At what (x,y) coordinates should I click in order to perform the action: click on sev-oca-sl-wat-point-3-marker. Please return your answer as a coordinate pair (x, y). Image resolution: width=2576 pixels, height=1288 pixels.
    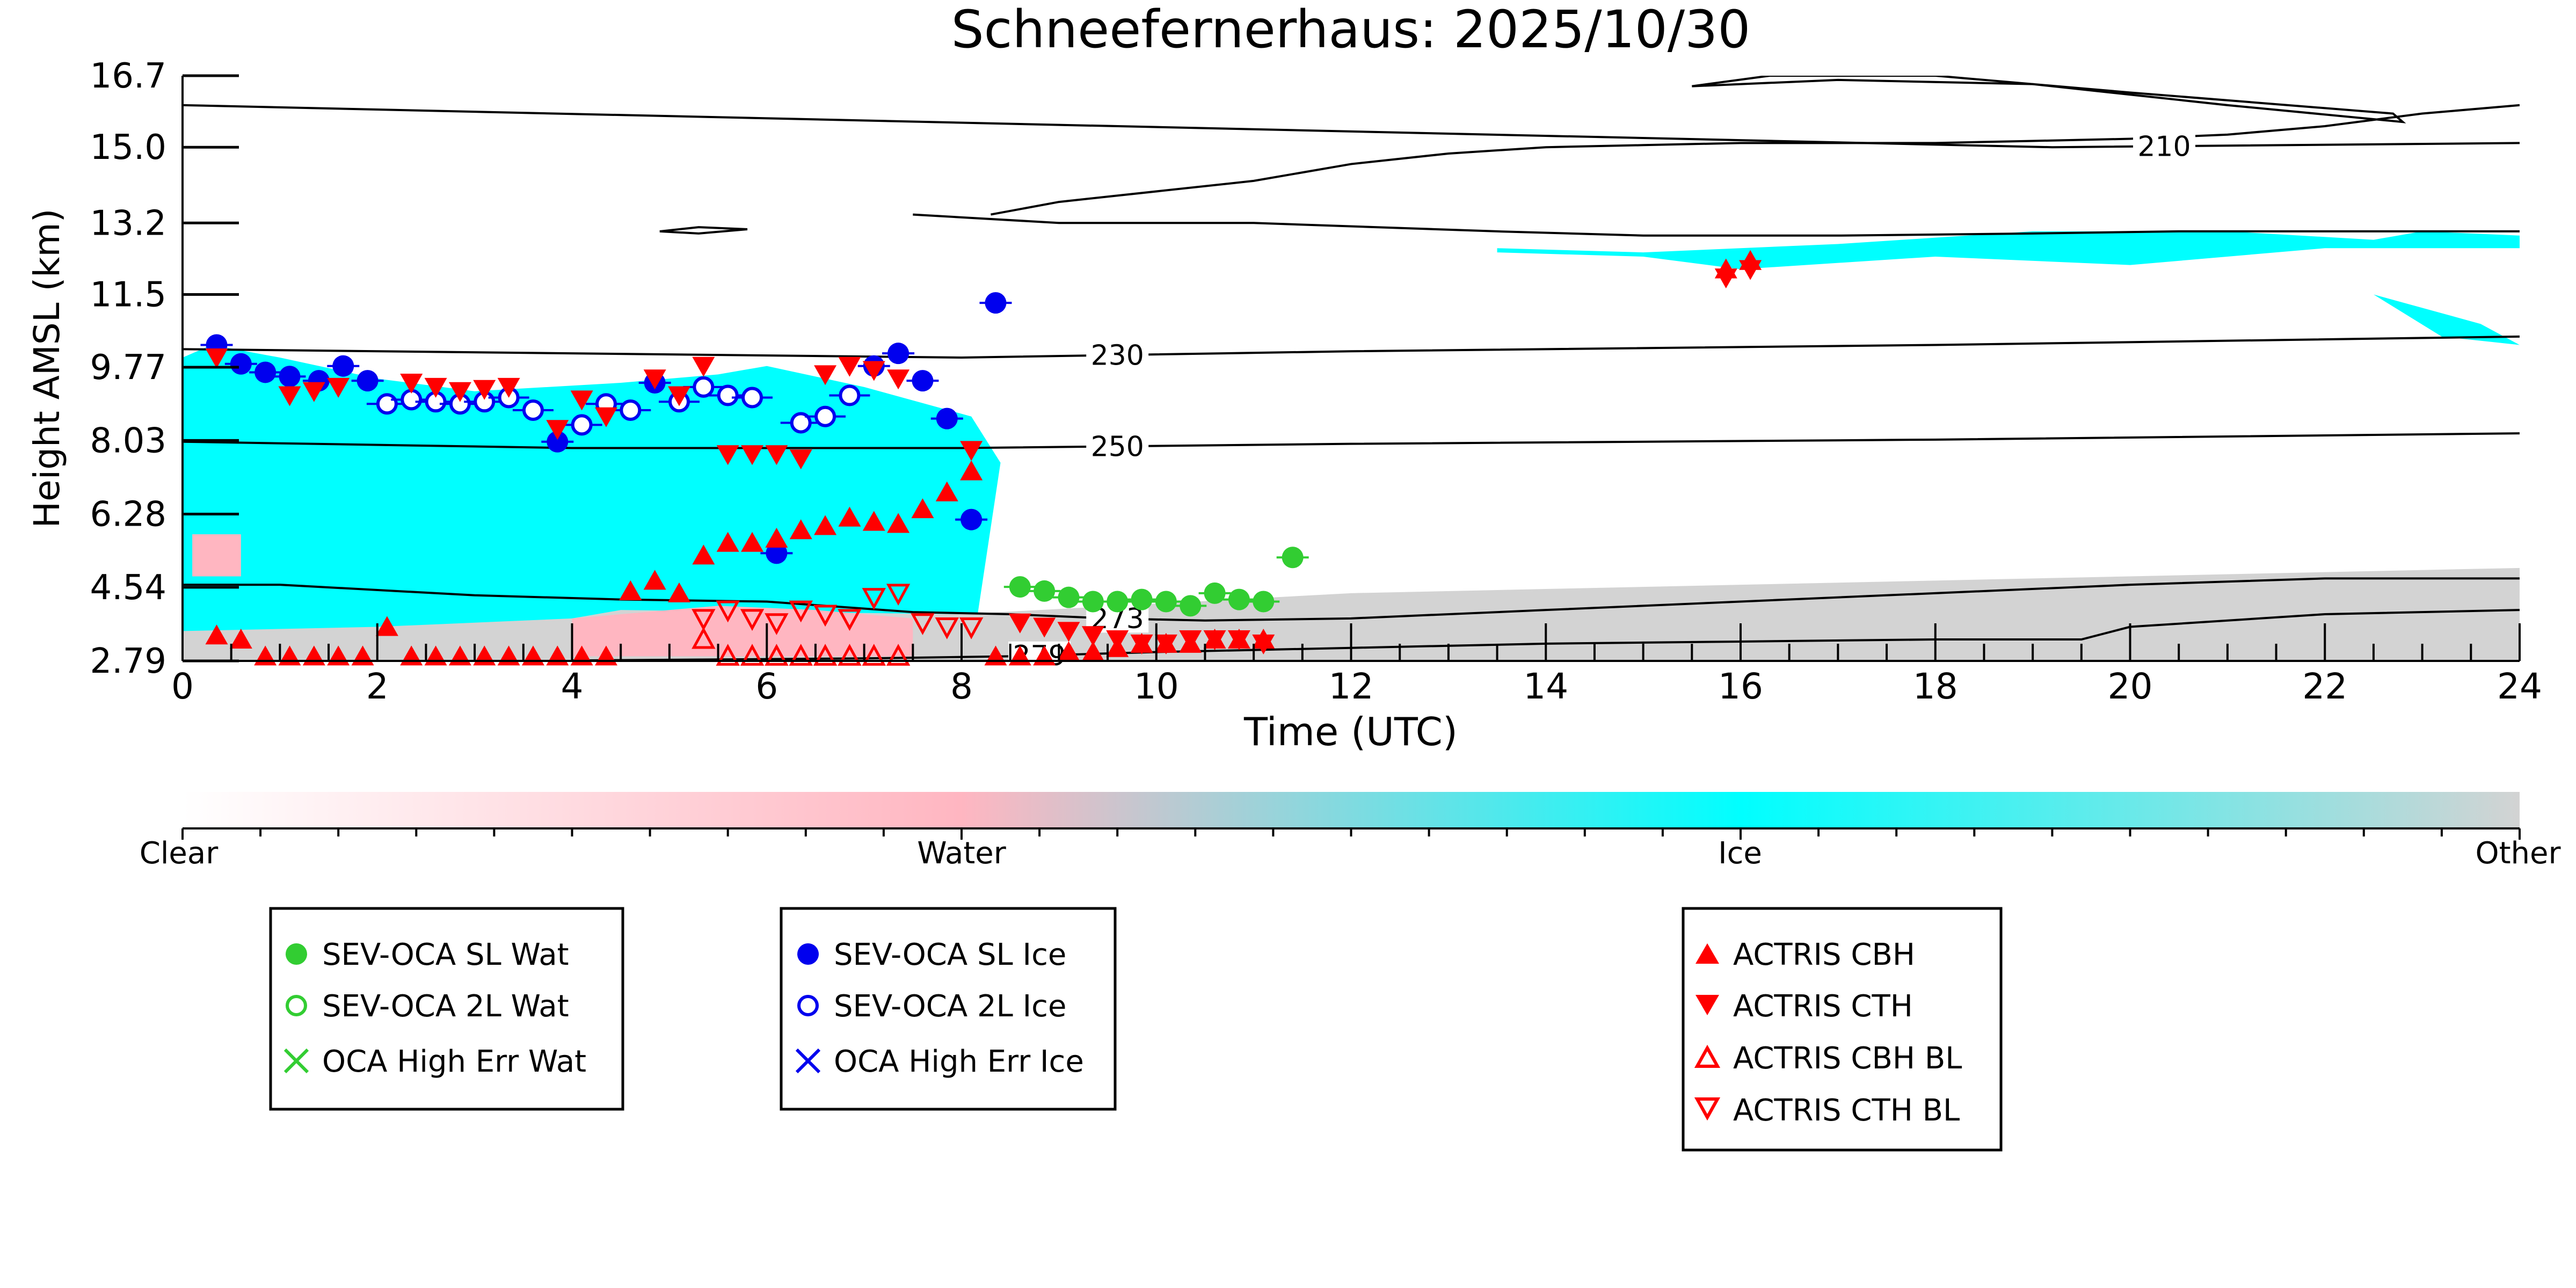
    Looking at the image, I should click on (1093, 602).